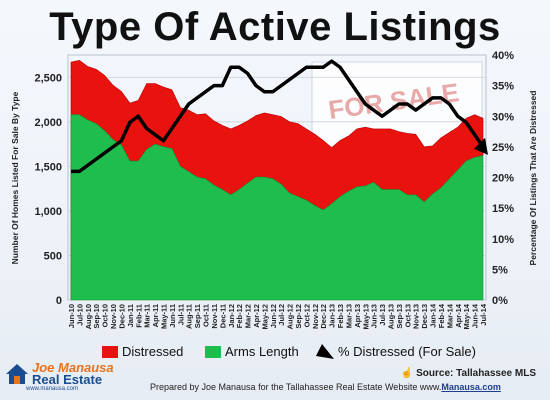  Describe the element at coordinates (458, 315) in the screenshot. I see `x-tick-label: Apr-14` at that location.